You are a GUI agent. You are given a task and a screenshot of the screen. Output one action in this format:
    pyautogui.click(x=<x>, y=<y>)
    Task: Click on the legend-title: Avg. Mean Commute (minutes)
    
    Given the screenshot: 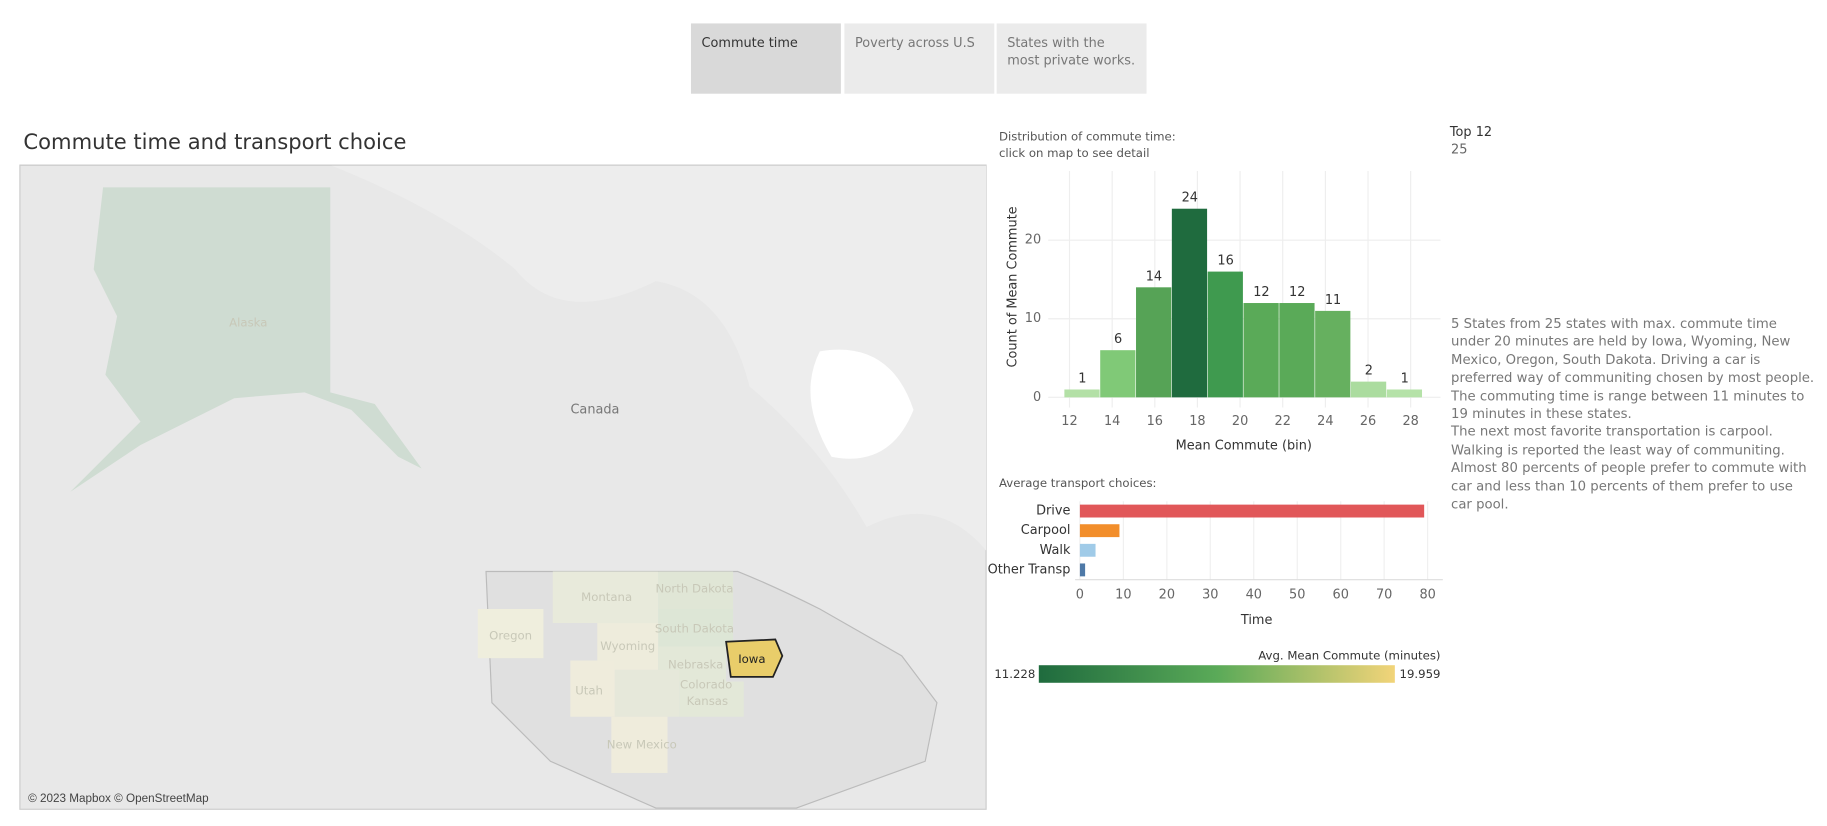 What is the action you would take?
    pyautogui.click(x=1349, y=655)
    